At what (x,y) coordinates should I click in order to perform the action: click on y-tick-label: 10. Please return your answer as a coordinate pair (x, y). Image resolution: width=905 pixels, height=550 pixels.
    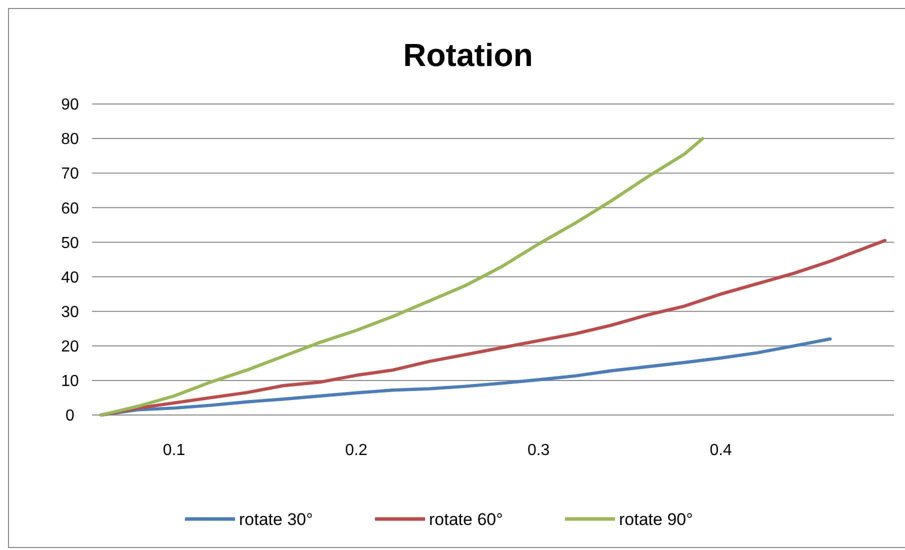
    Looking at the image, I should click on (70, 381).